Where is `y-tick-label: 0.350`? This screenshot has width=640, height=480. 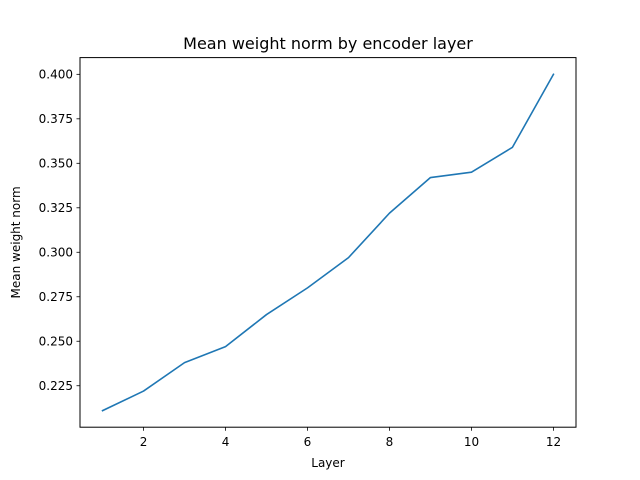
y-tick-label: 0.350 is located at coordinates (56, 164).